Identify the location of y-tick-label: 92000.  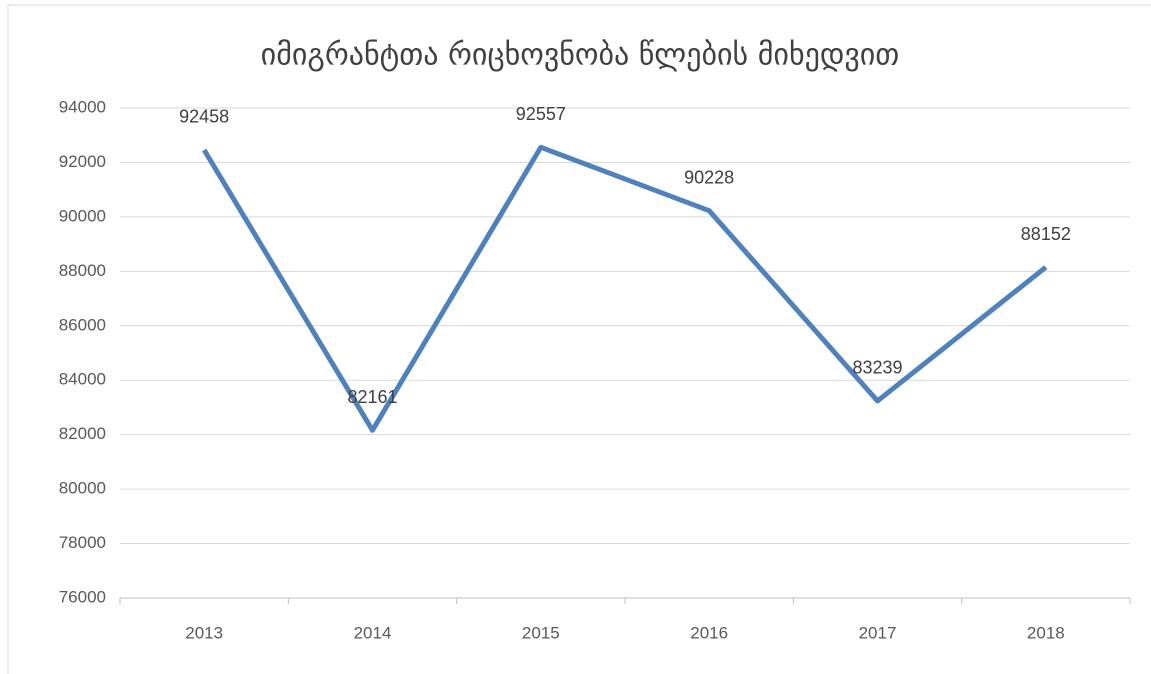
(82, 161).